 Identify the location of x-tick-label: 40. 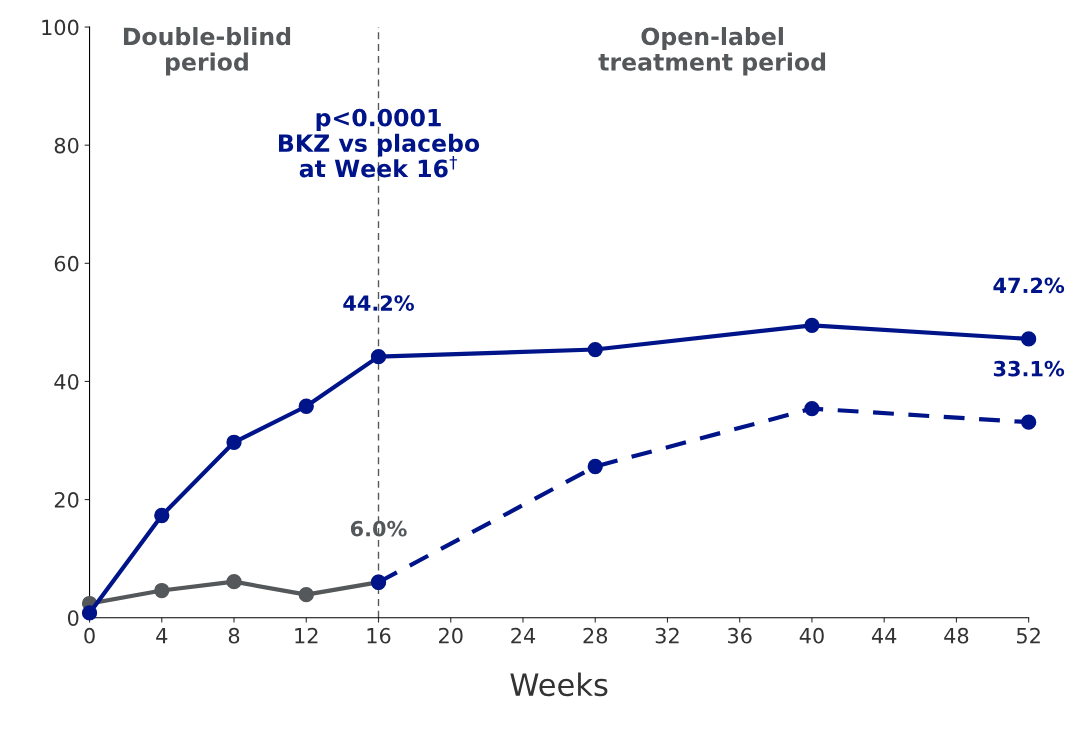
(811, 635).